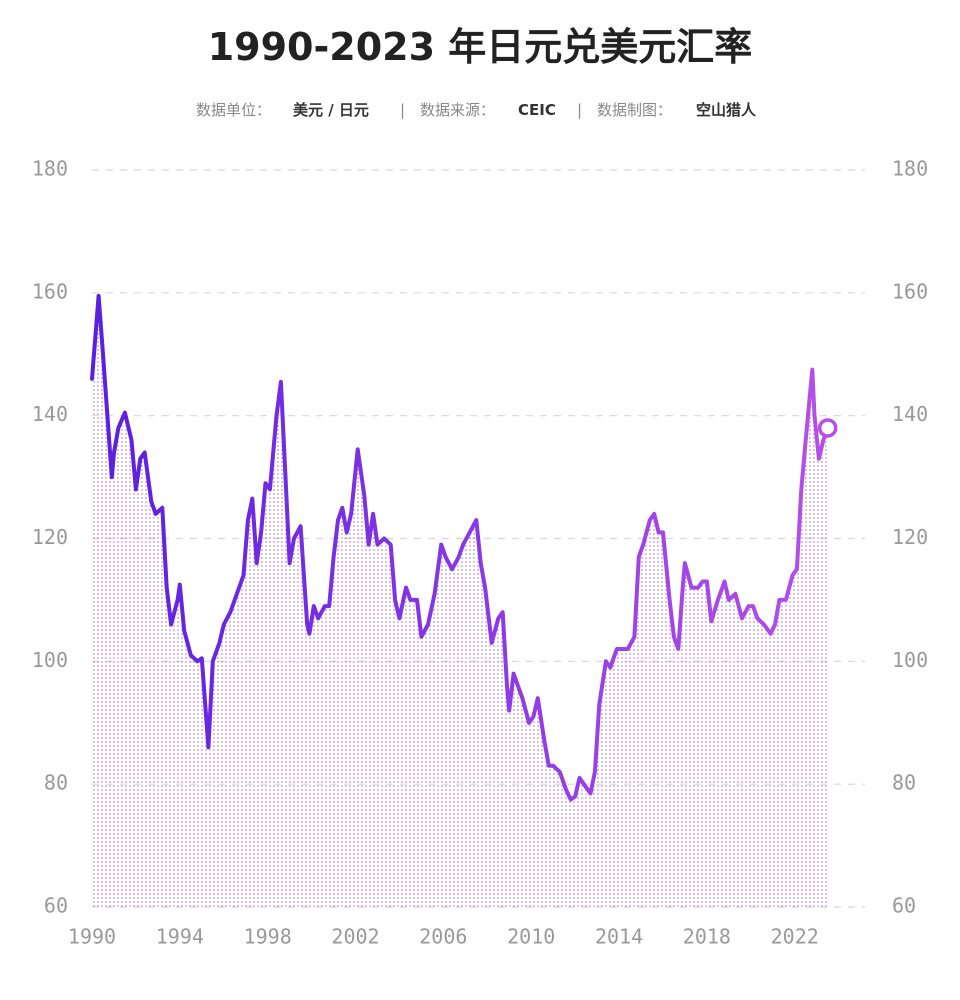 The image size is (960, 1000). I want to click on x-tick-label: 2002, so click(355, 937).